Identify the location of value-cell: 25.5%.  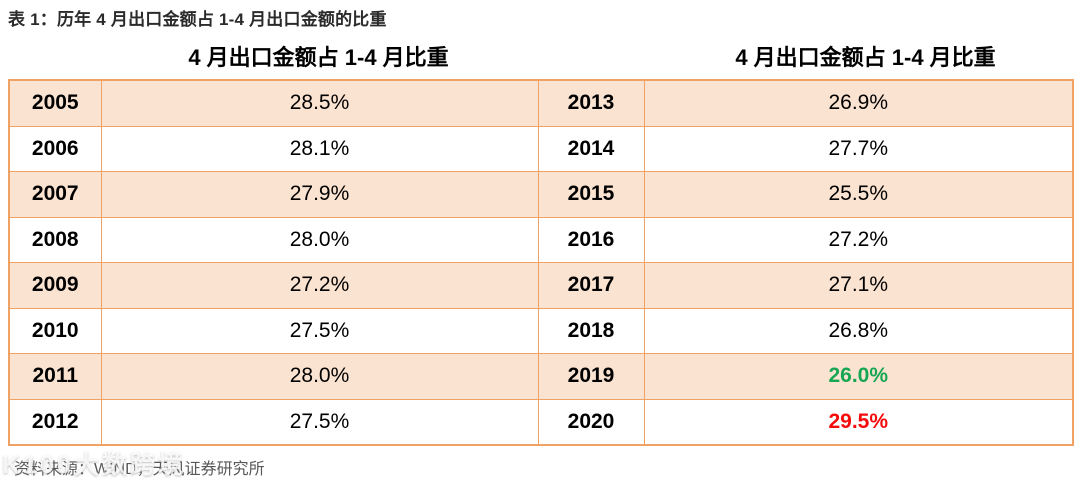
(858, 194).